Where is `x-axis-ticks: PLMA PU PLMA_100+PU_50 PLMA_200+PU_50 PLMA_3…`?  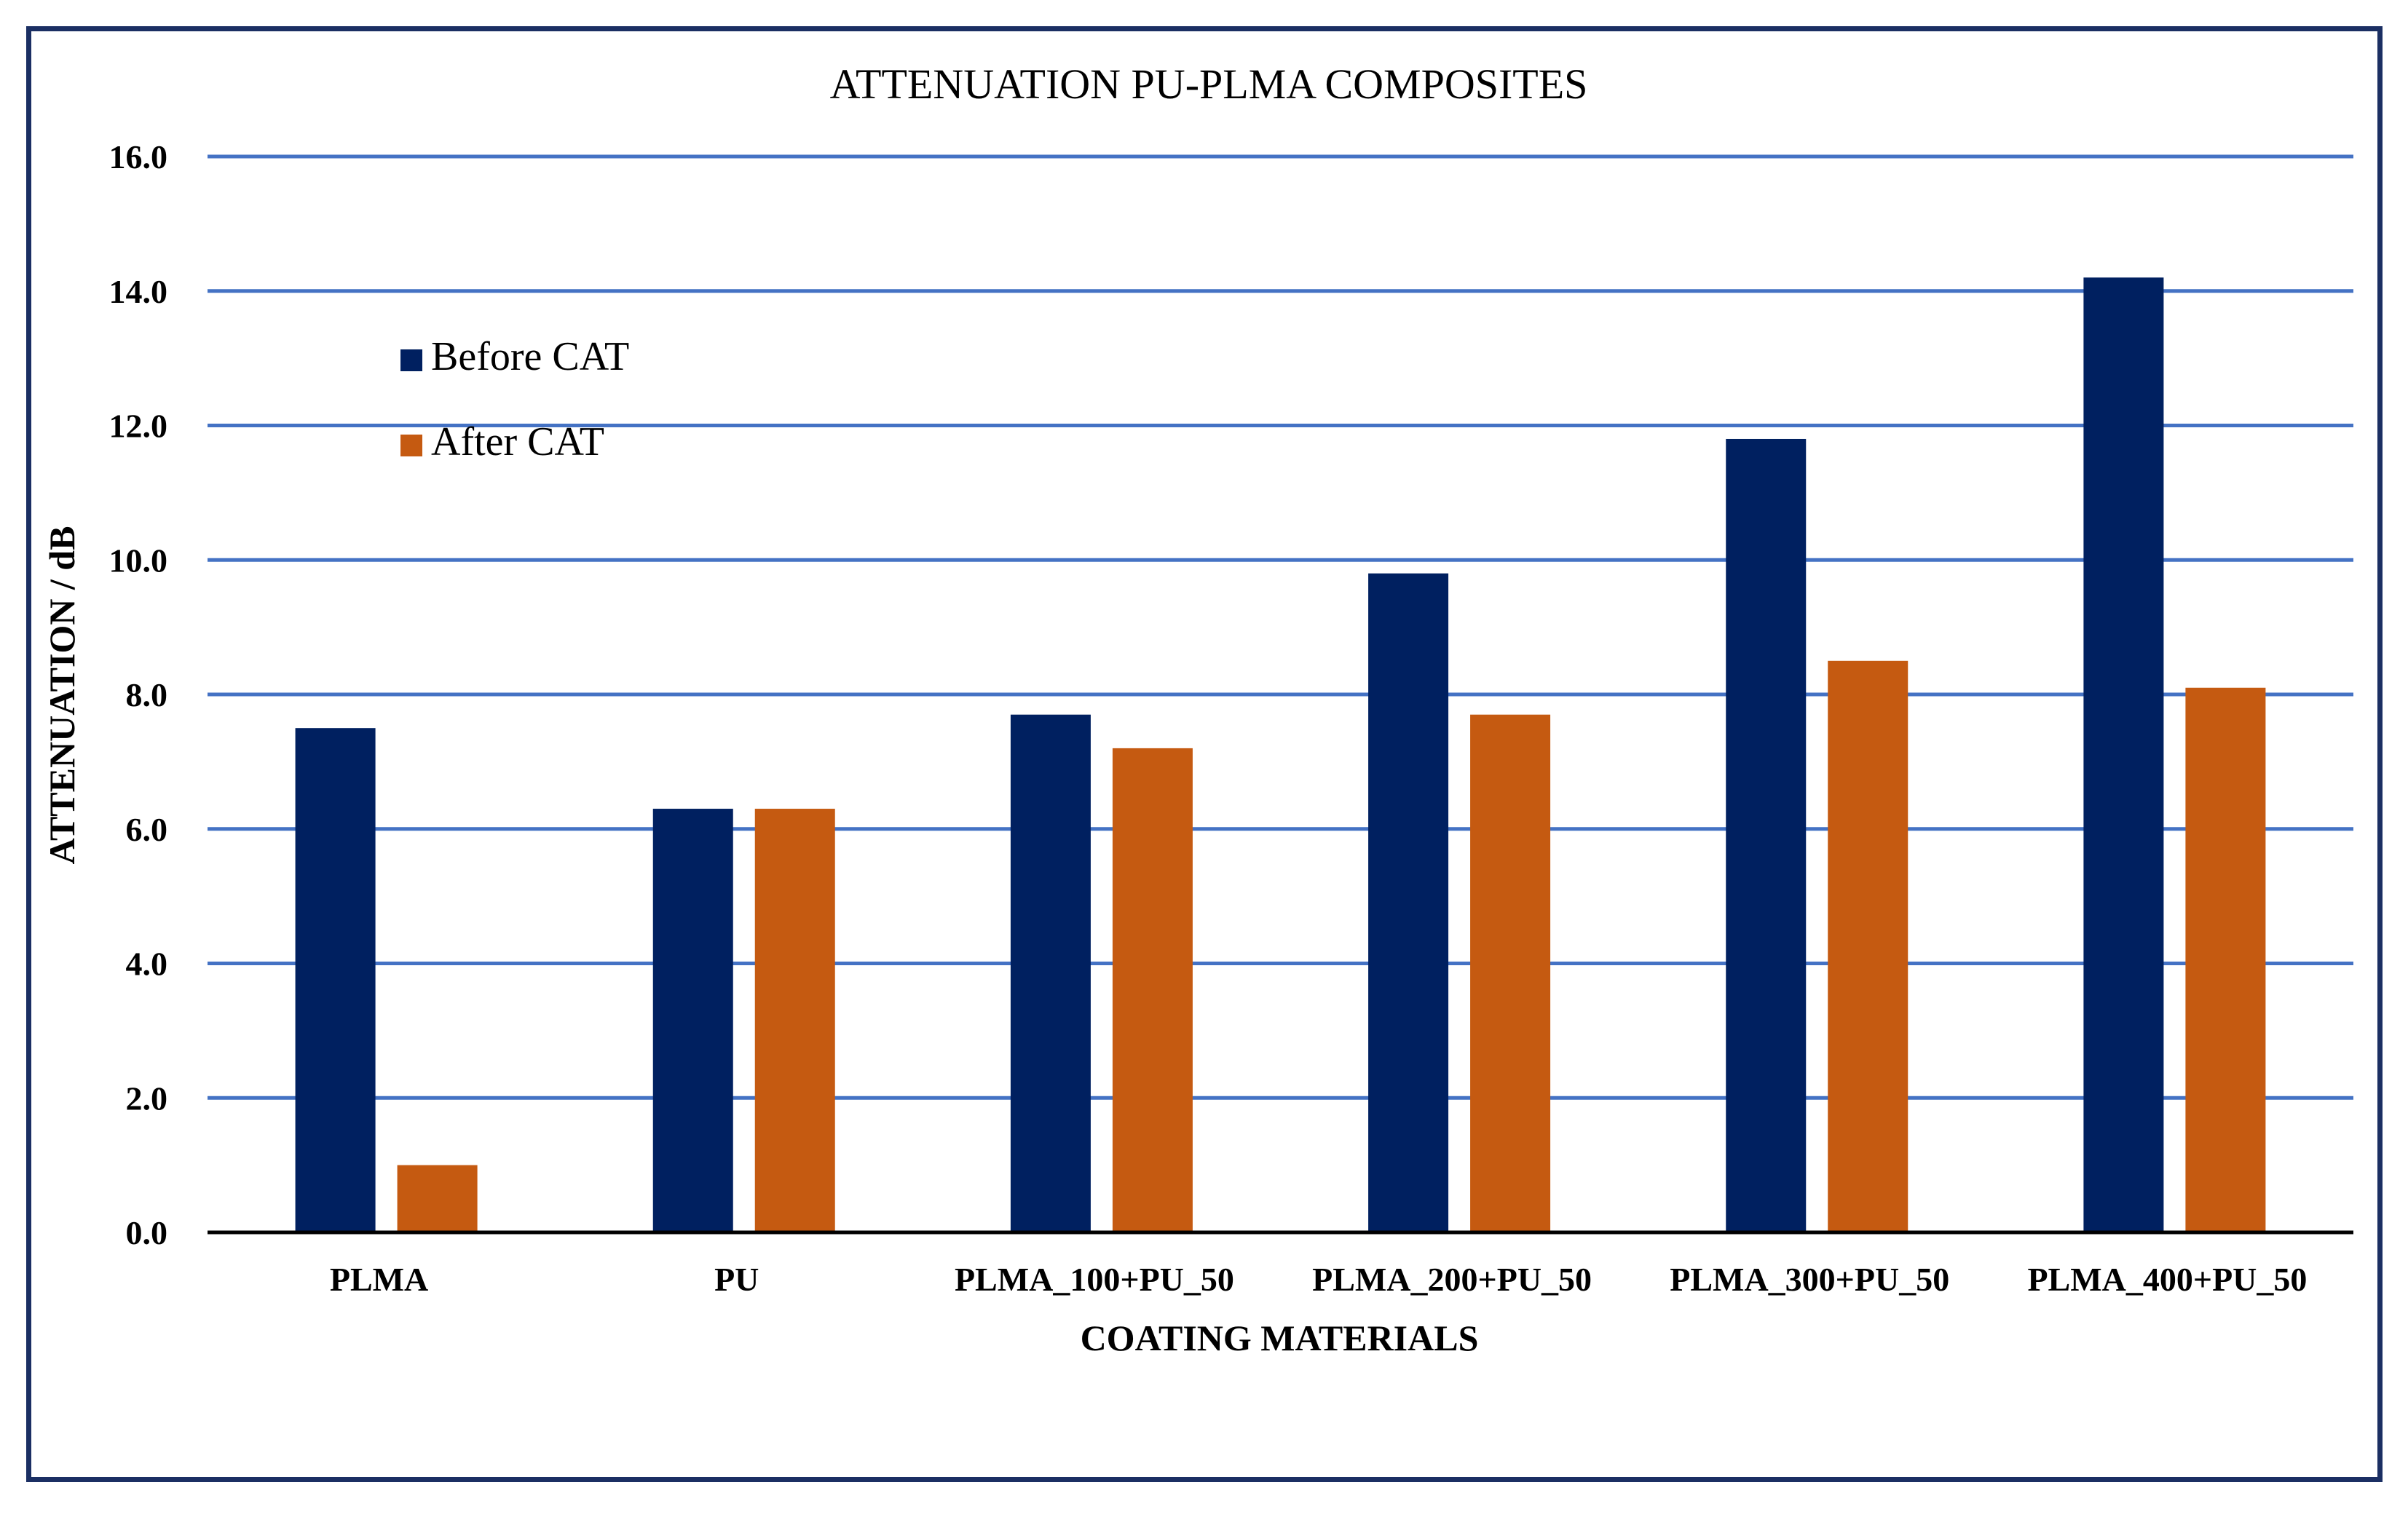 x-axis-ticks: PLMA PU PLMA_100+PU_50 PLMA_200+PU_50 PLMA_3… is located at coordinates (1319, 1279).